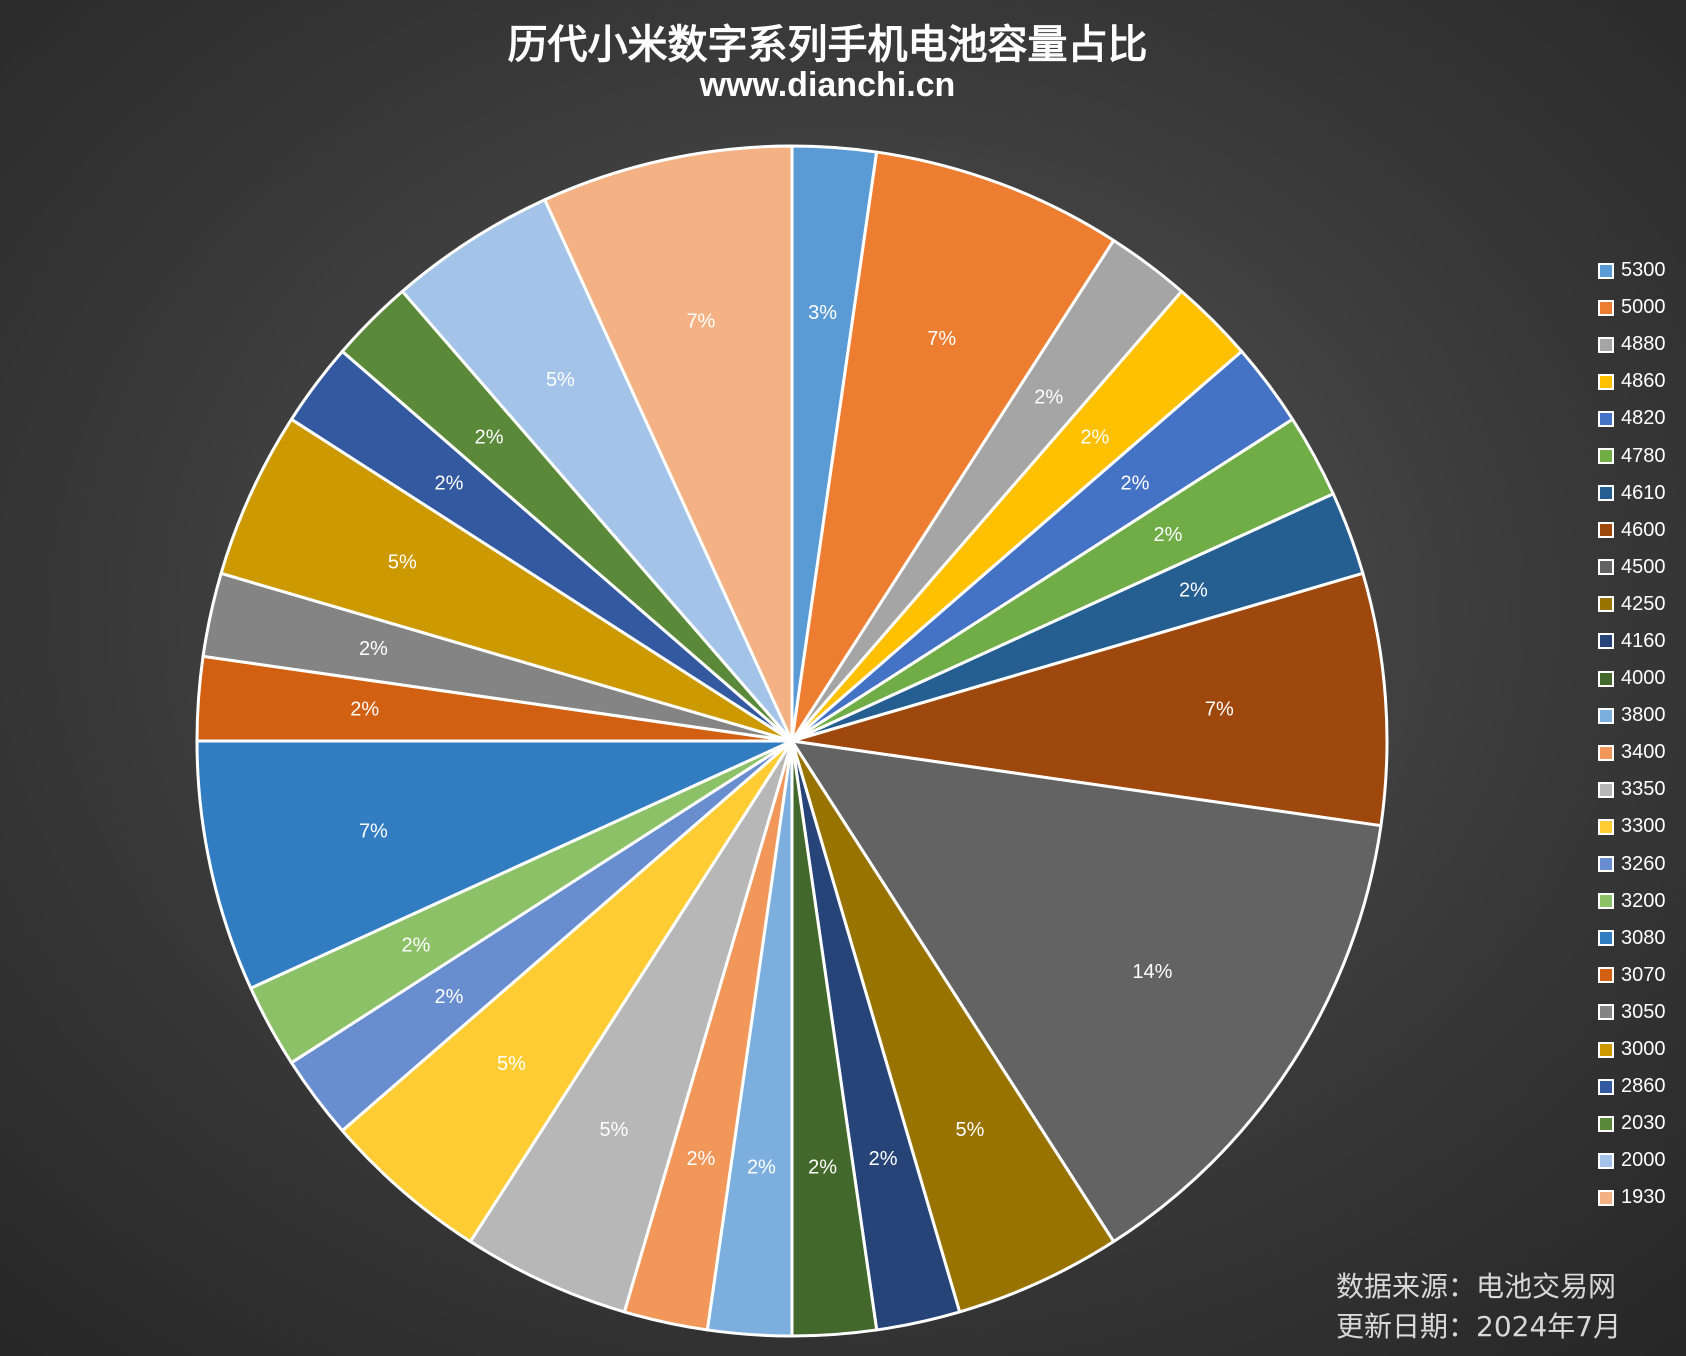 Image resolution: width=1686 pixels, height=1356 pixels. I want to click on legend-label: 2000, so click(1643, 1160).